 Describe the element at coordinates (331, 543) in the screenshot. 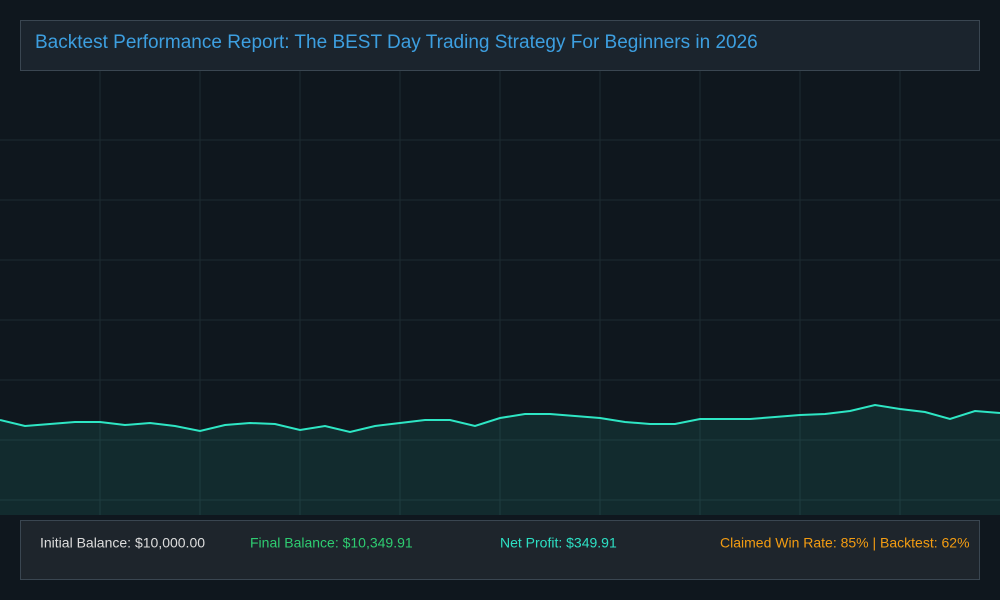

I see `stat-text: Final Balance: $10,349.91` at that location.